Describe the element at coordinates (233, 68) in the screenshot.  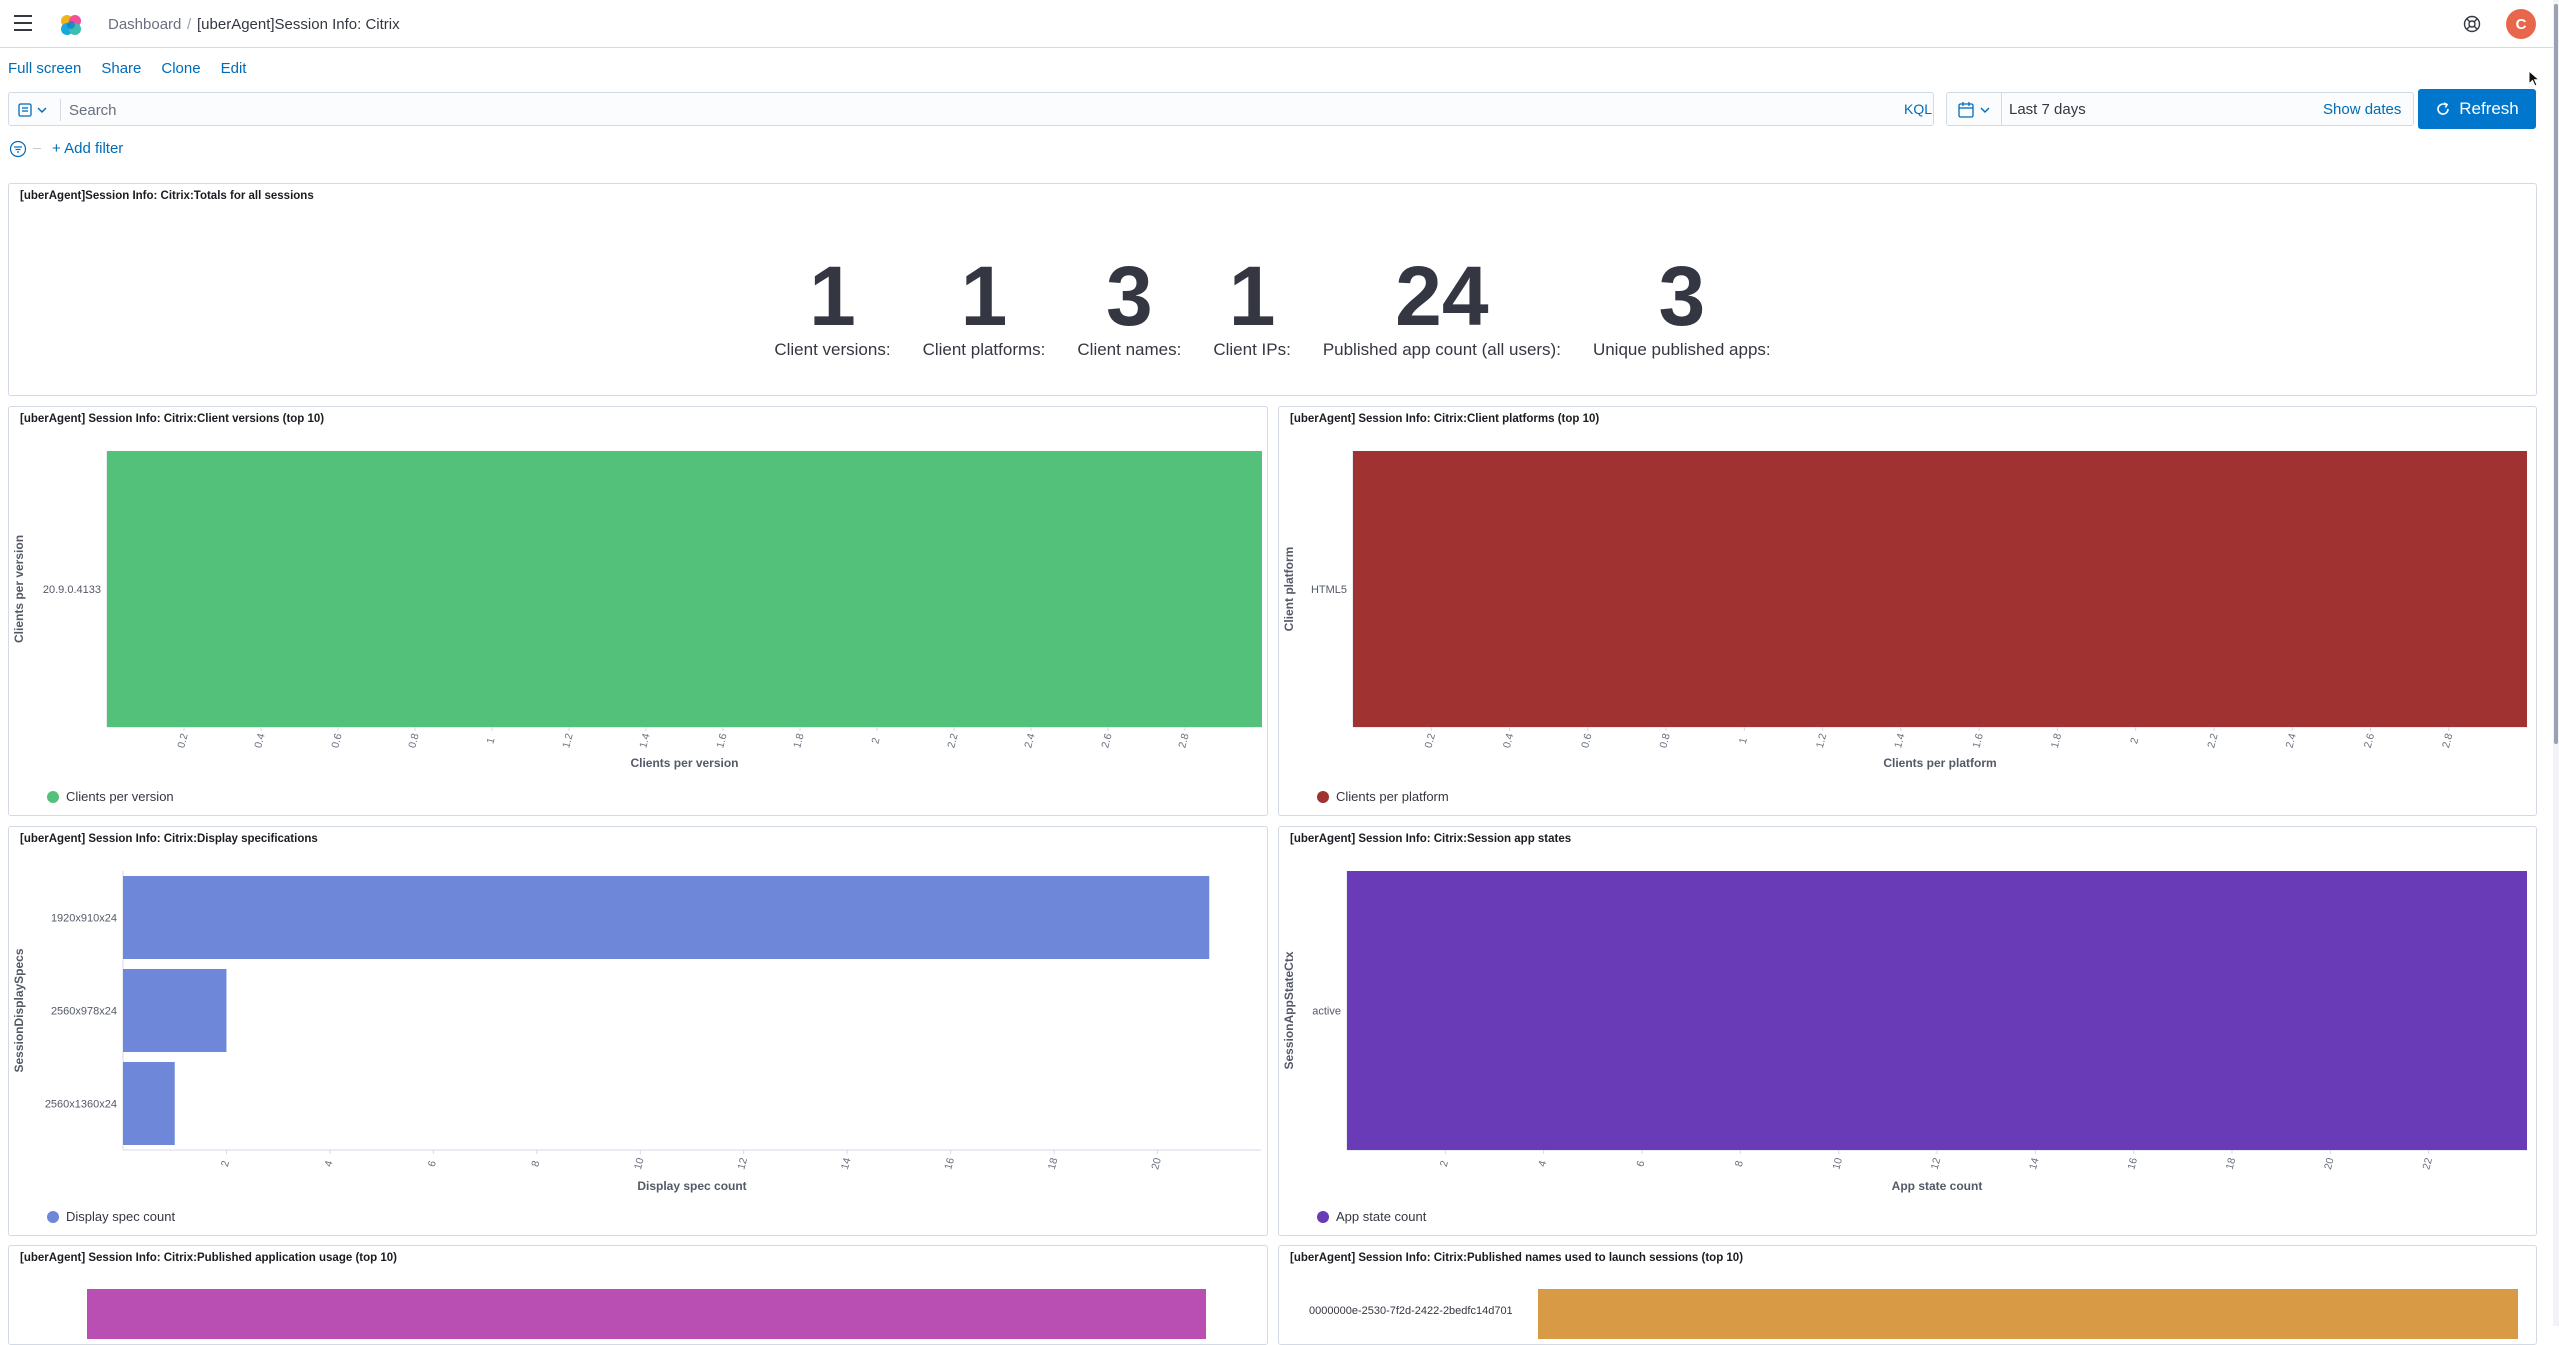
I see `edit-link: Edit` at that location.